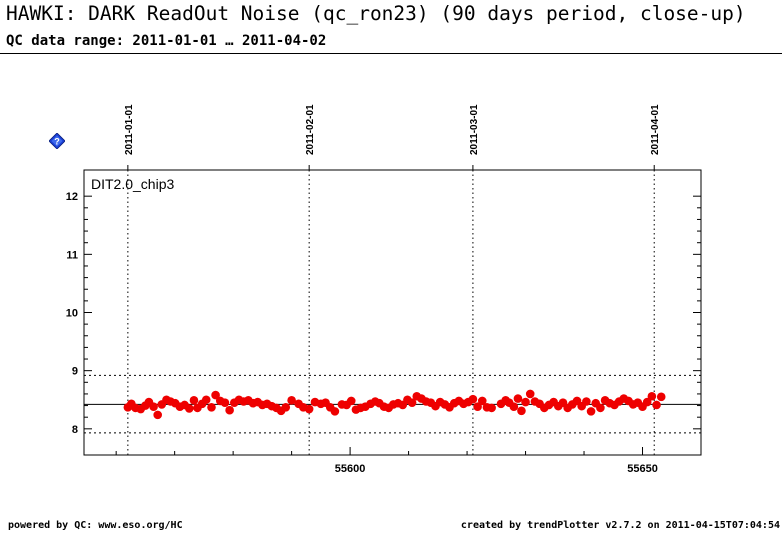  I want to click on y-tick-label: 11, so click(72, 255).